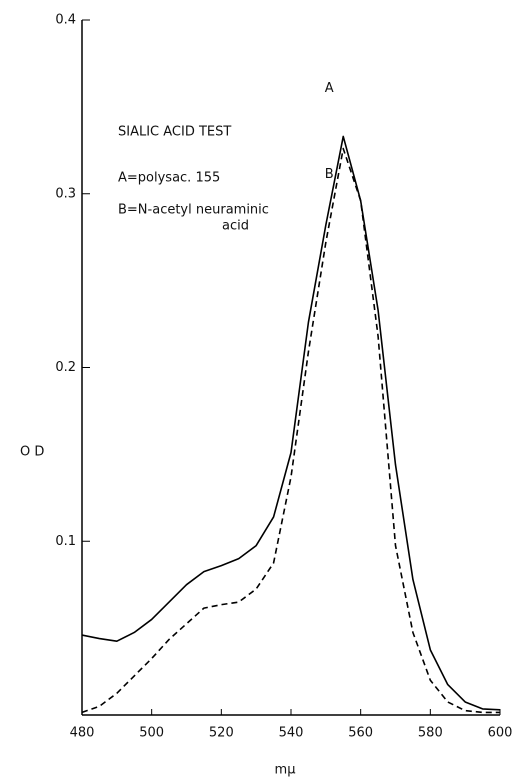  I want to click on annotation: acid, so click(235, 226).